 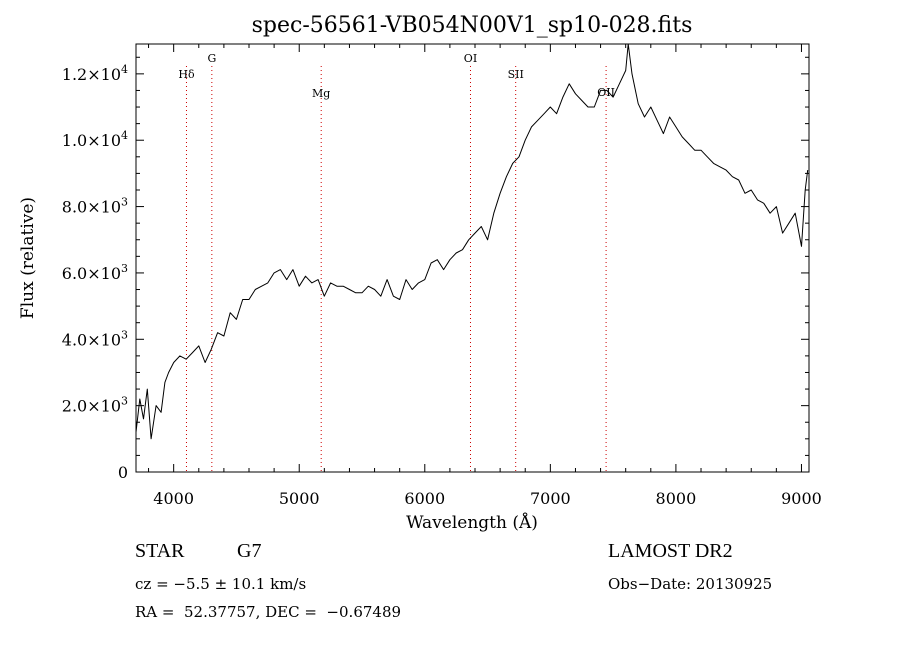 I want to click on observation-date: Obs−Date: 20130925, so click(x=690, y=584).